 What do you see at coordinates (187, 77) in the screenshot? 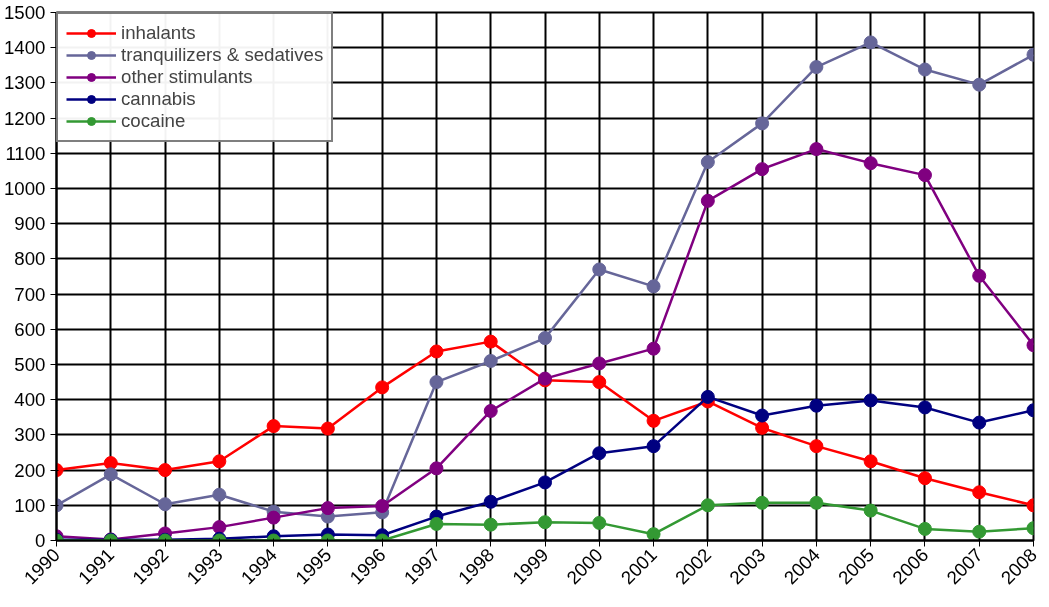
I see `legend-label: other stimulants` at bounding box center [187, 77].